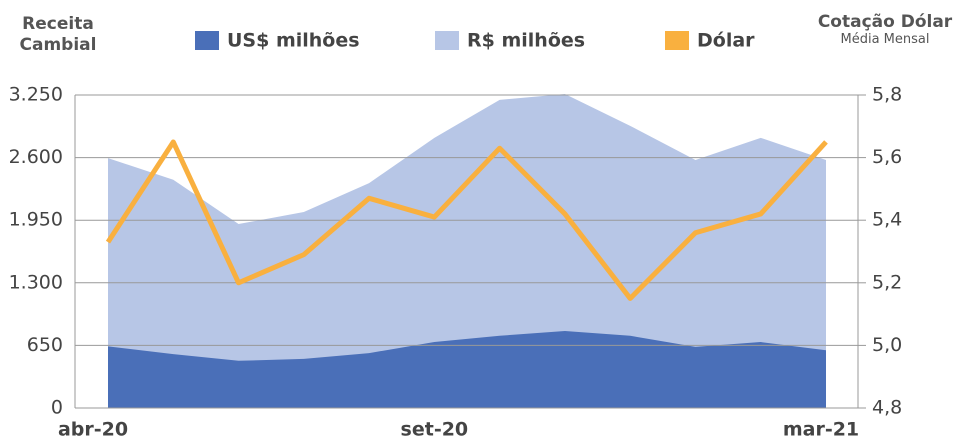  What do you see at coordinates (887, 157) in the screenshot?
I see `y2-tick-label: 5,6` at bounding box center [887, 157].